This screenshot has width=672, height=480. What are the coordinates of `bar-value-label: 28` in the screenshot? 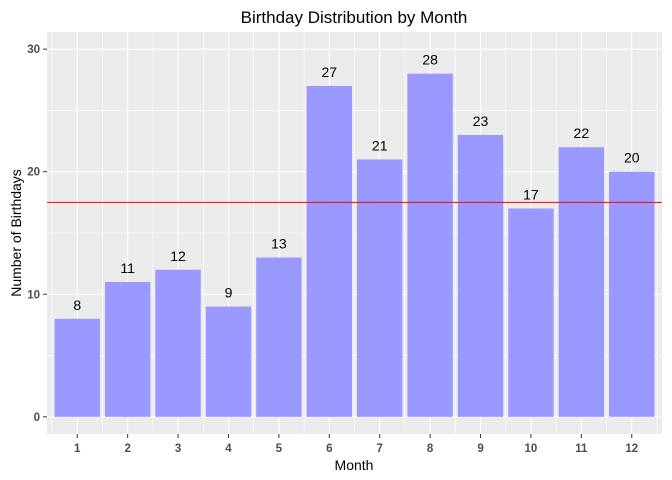 It's located at (430, 60).